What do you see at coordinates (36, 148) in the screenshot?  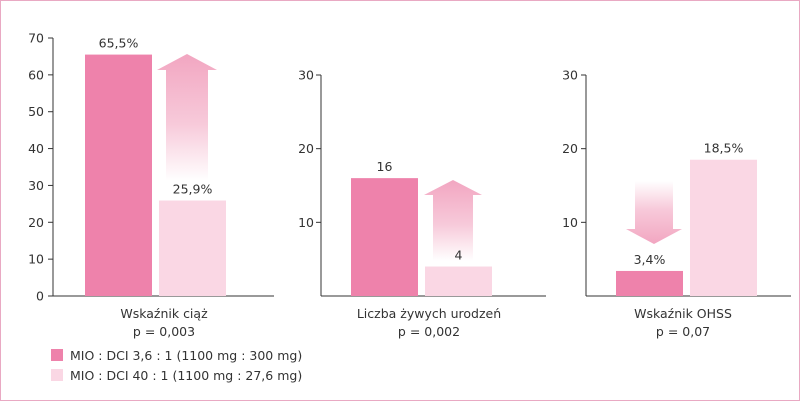 I see `y-tick-label: 40` at bounding box center [36, 148].